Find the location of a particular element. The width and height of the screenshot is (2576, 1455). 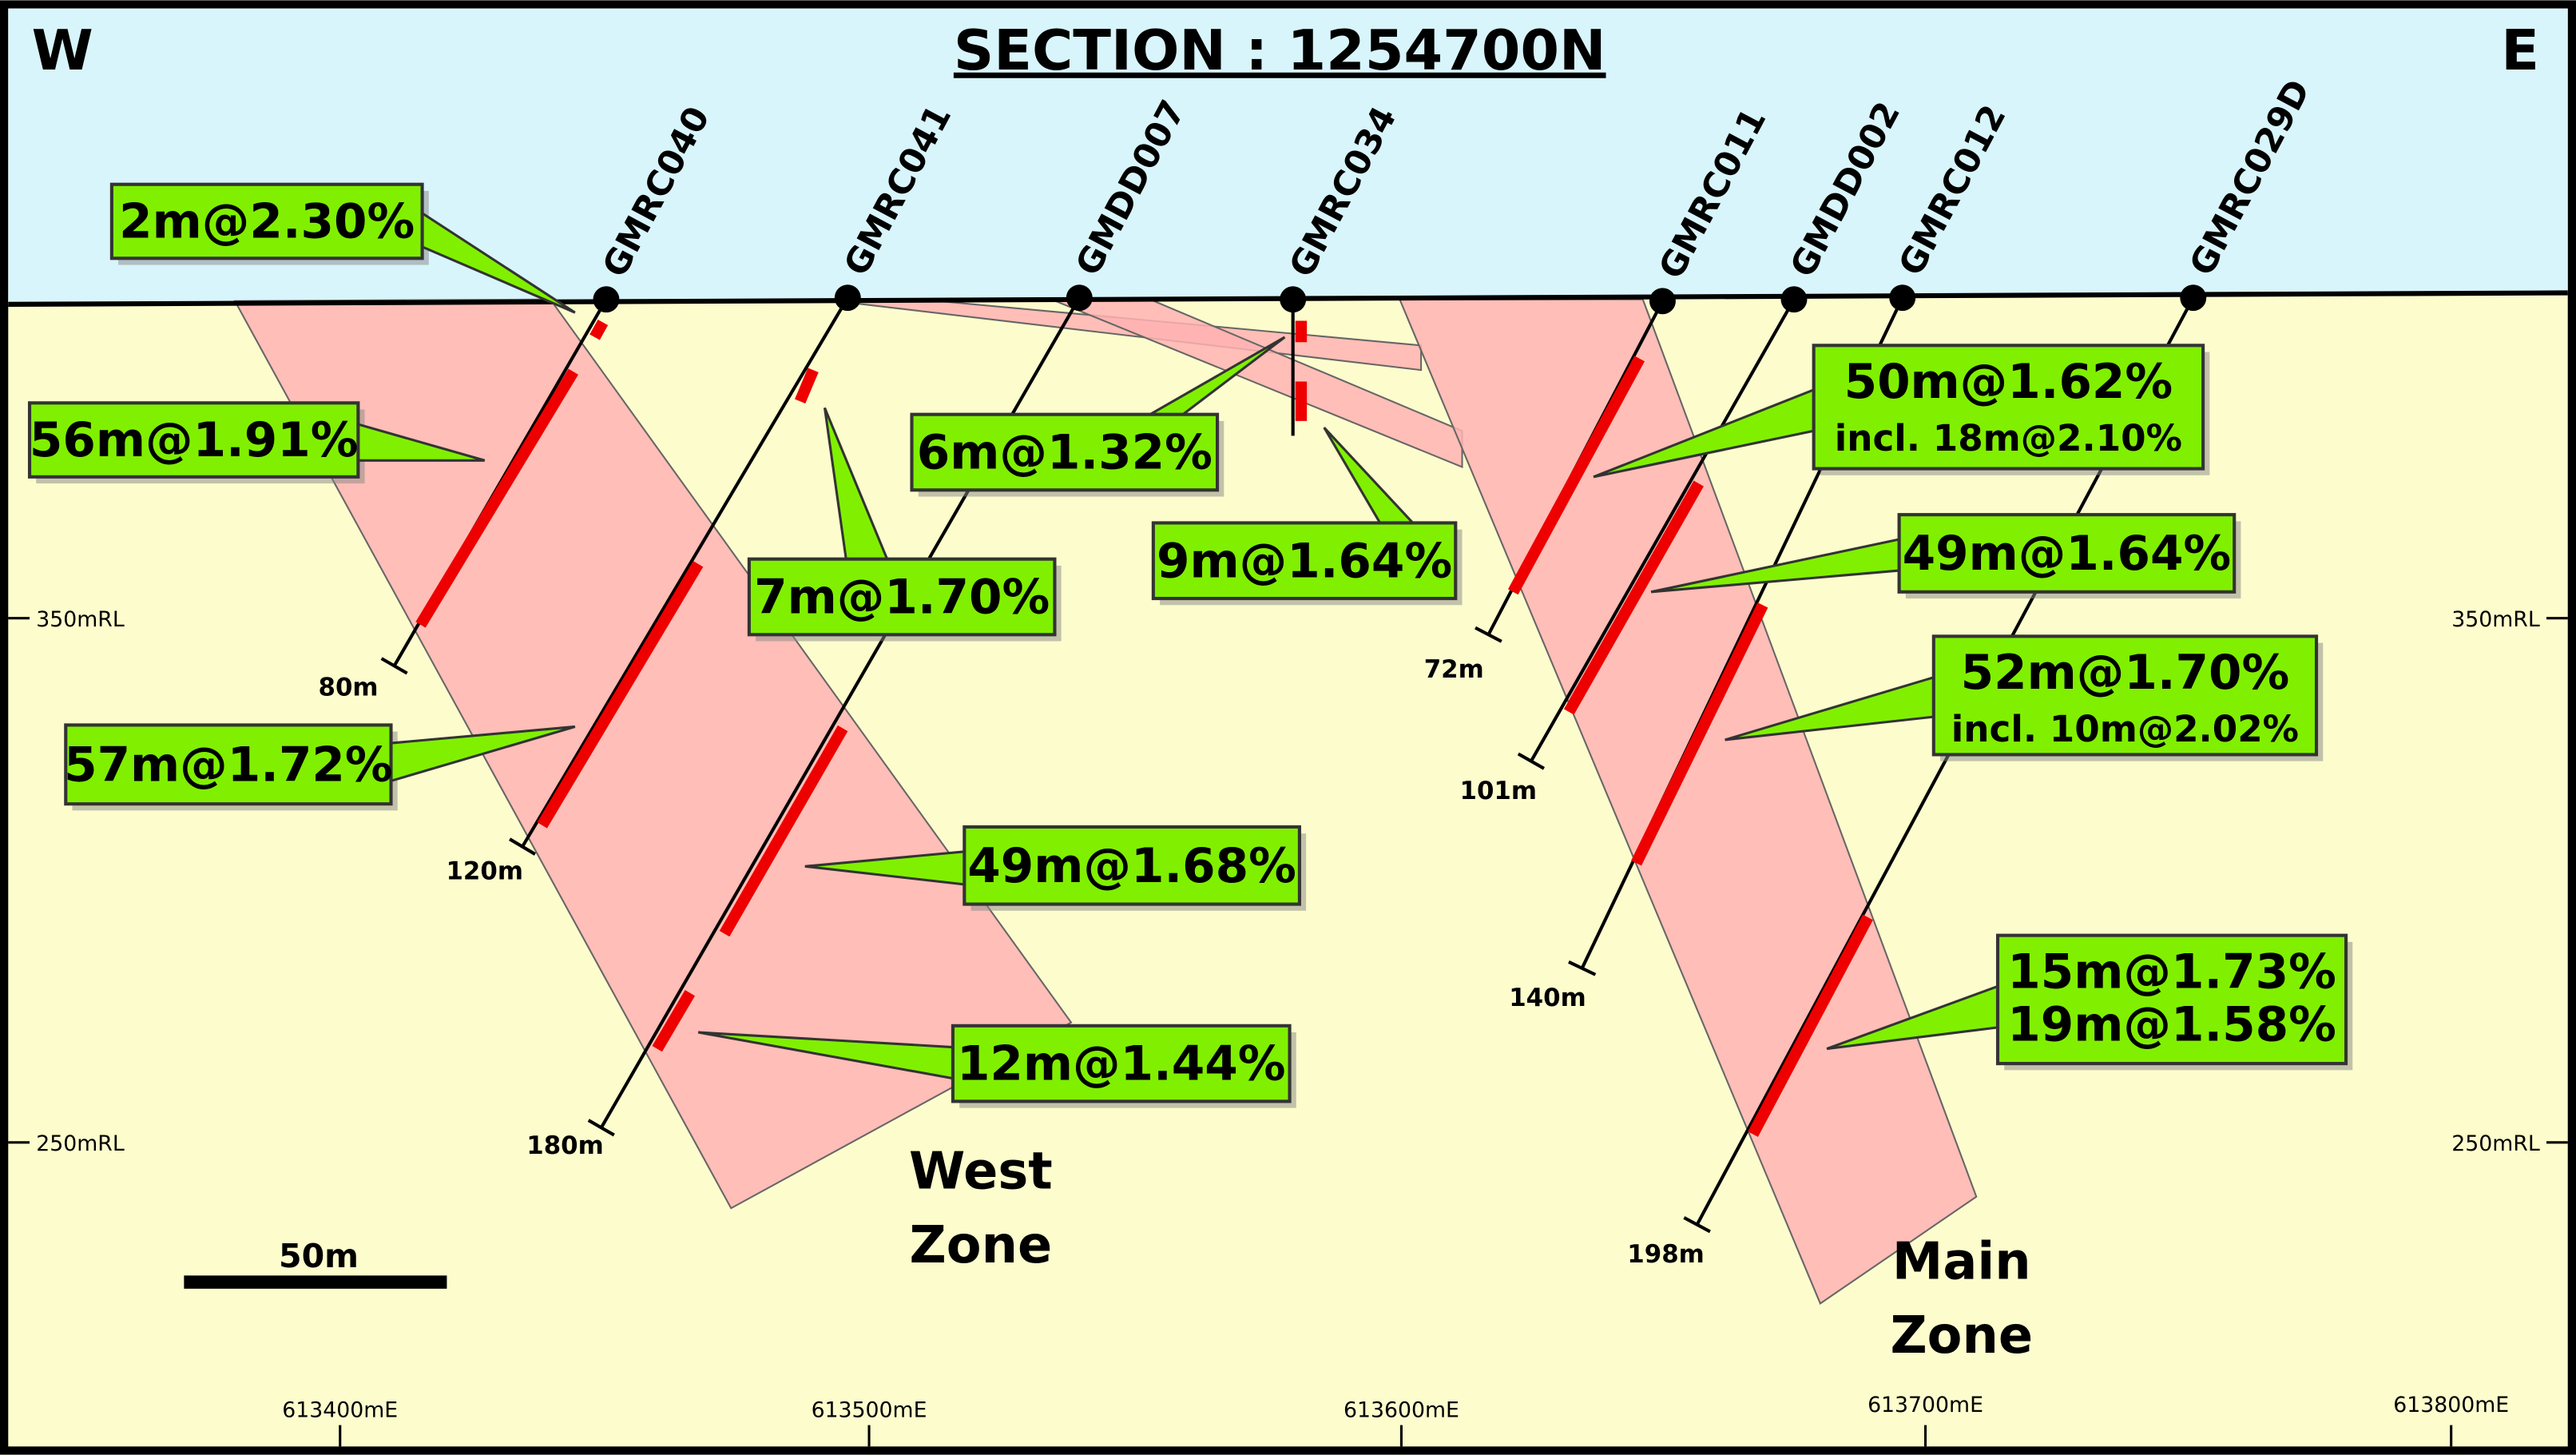

easting-label: 613400mE is located at coordinates (340, 1409).